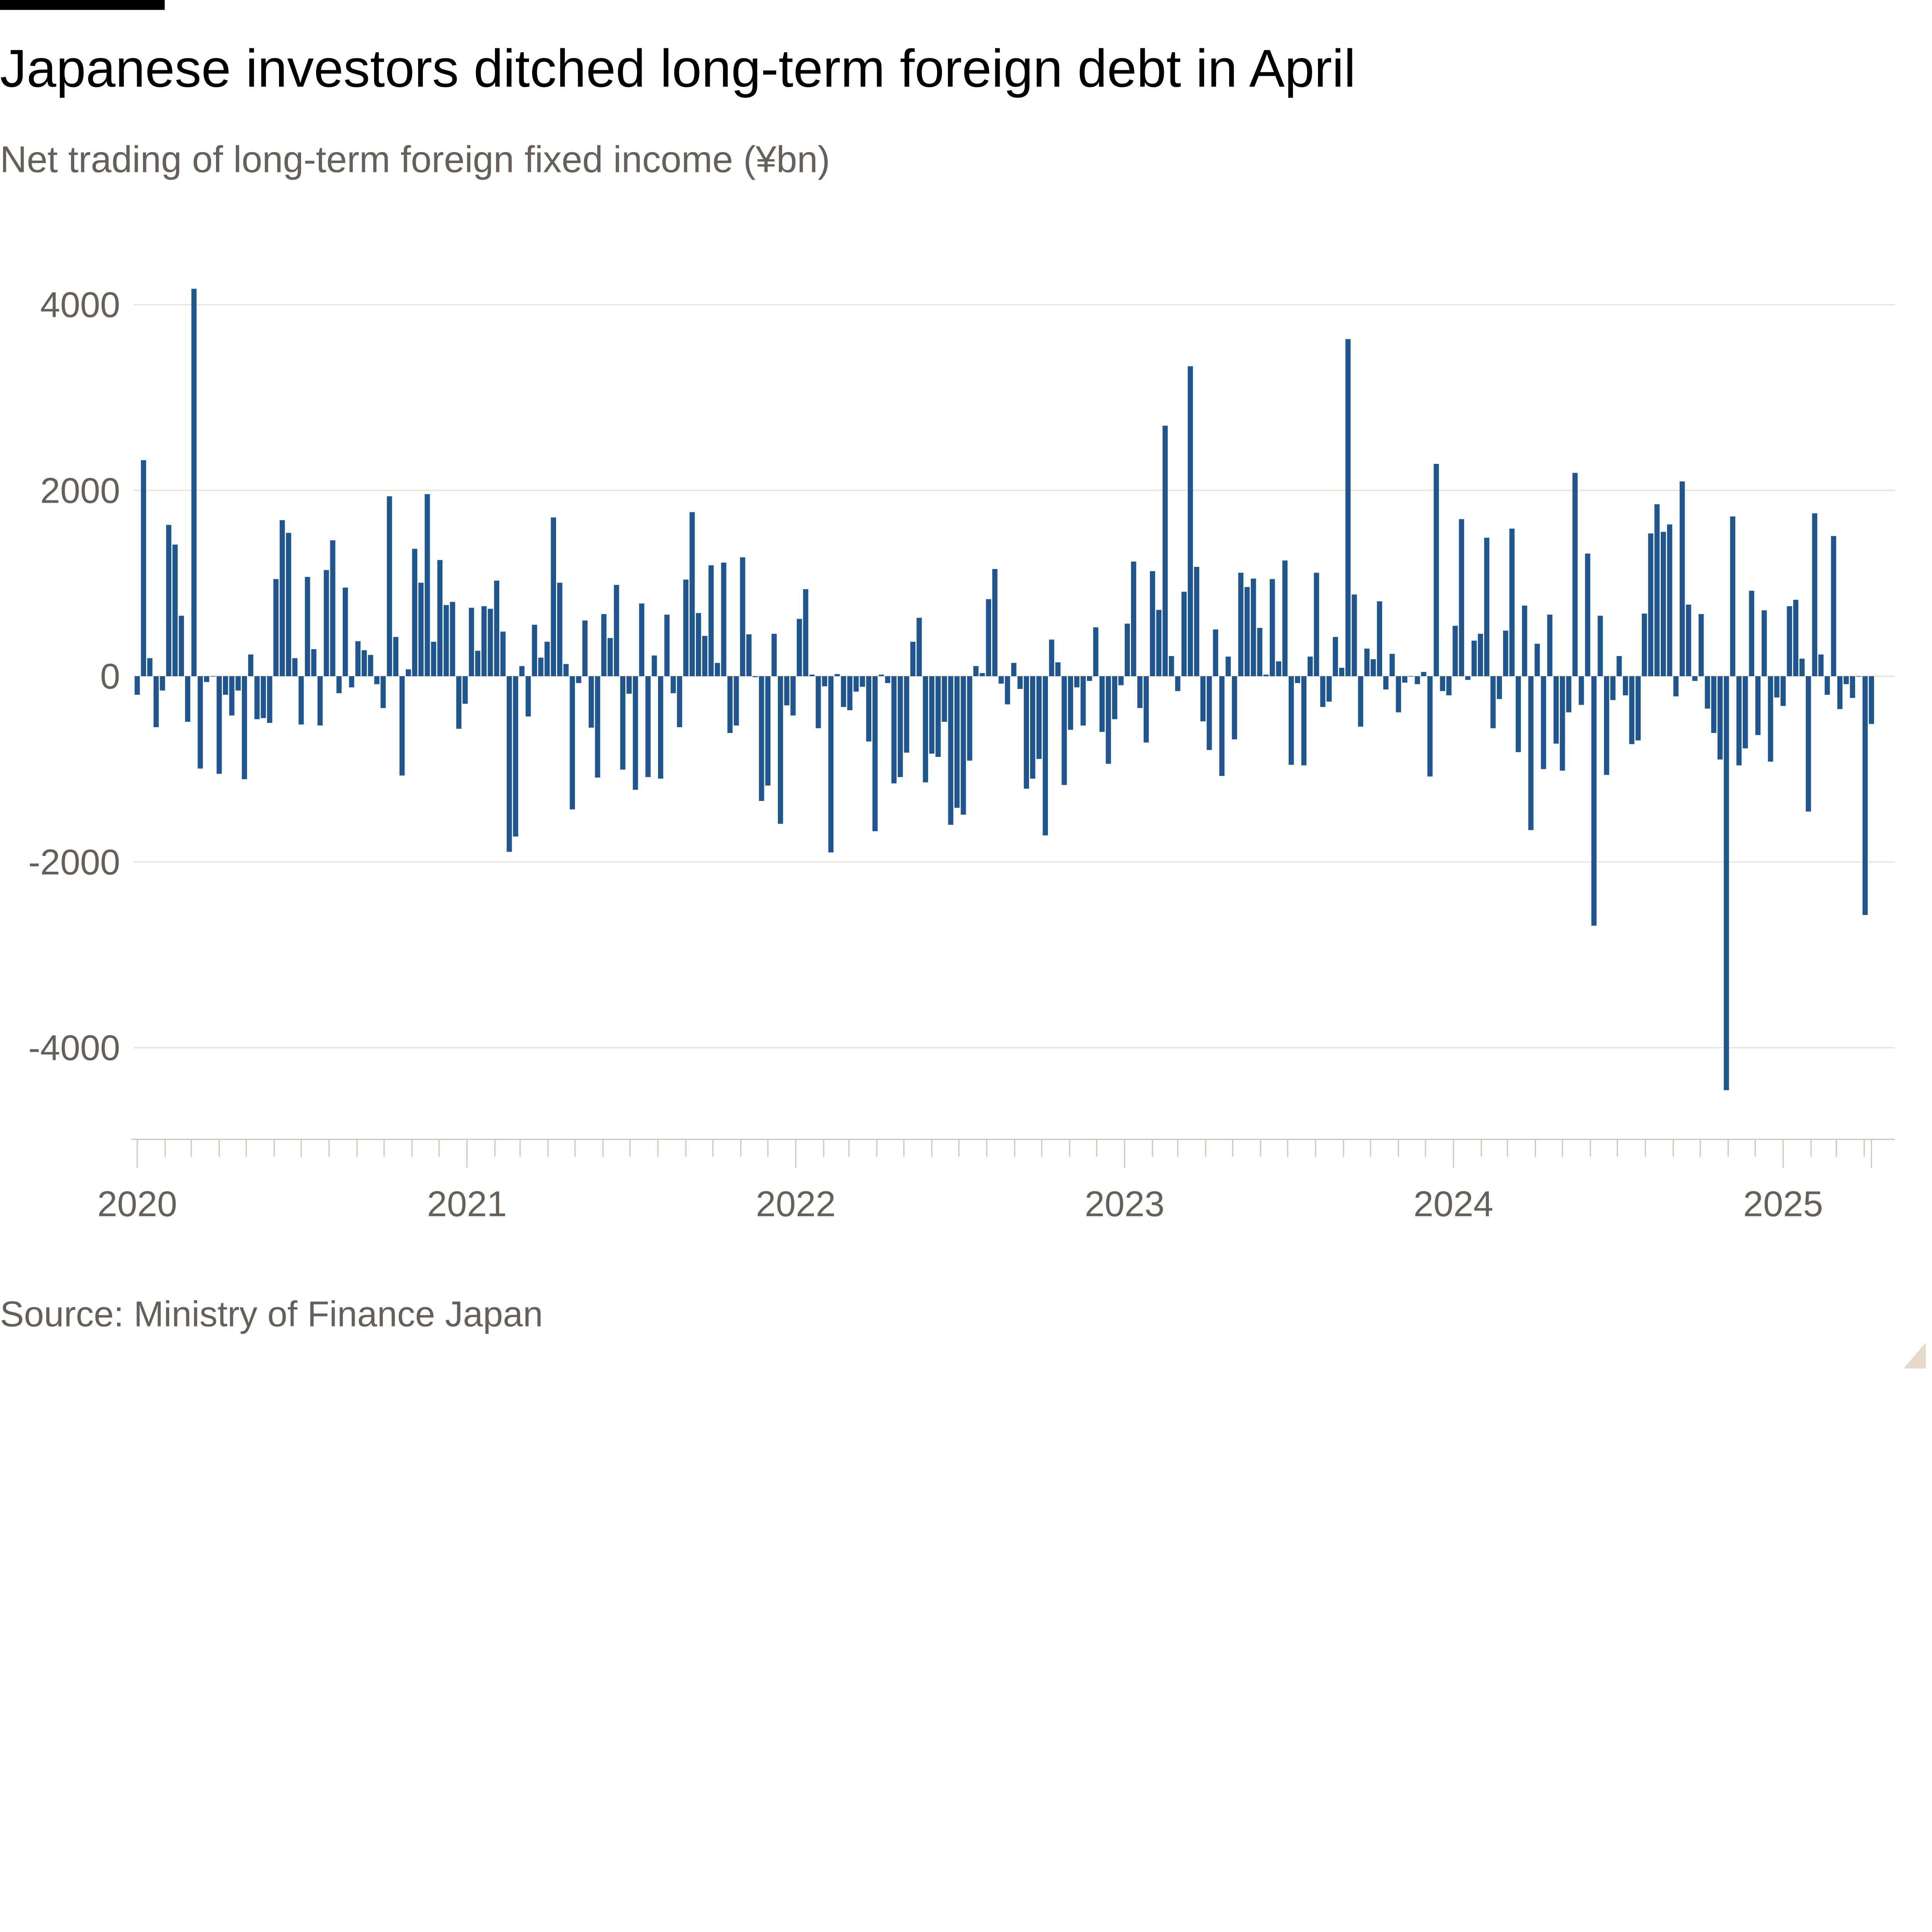  I want to click on corner-mark, so click(1914, 1355).